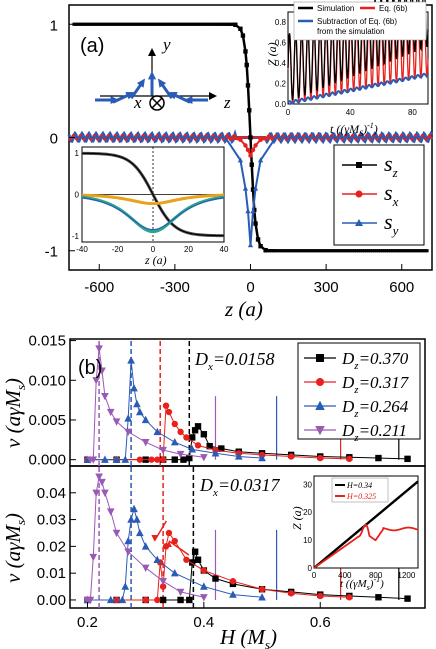 Image resolution: width=436 pixels, height=649 pixels. What do you see at coordinates (153, 199) in the screenshot?
I see `inset-sx-curve` at bounding box center [153, 199].